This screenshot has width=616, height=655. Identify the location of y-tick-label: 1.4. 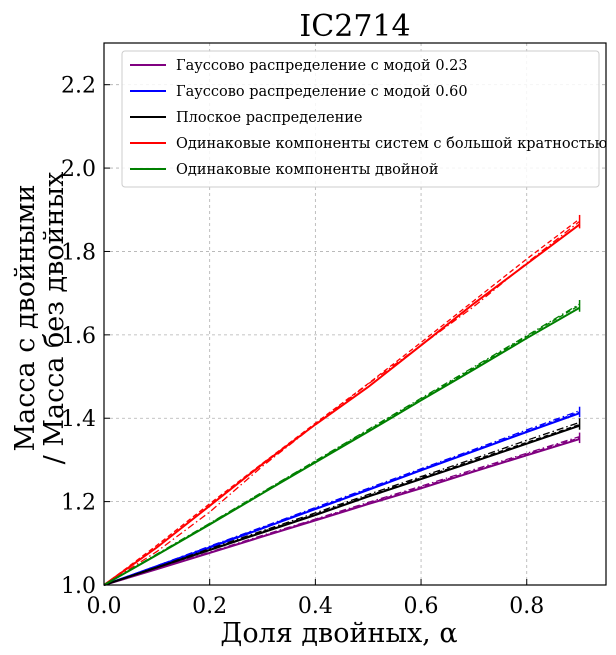
(78, 419).